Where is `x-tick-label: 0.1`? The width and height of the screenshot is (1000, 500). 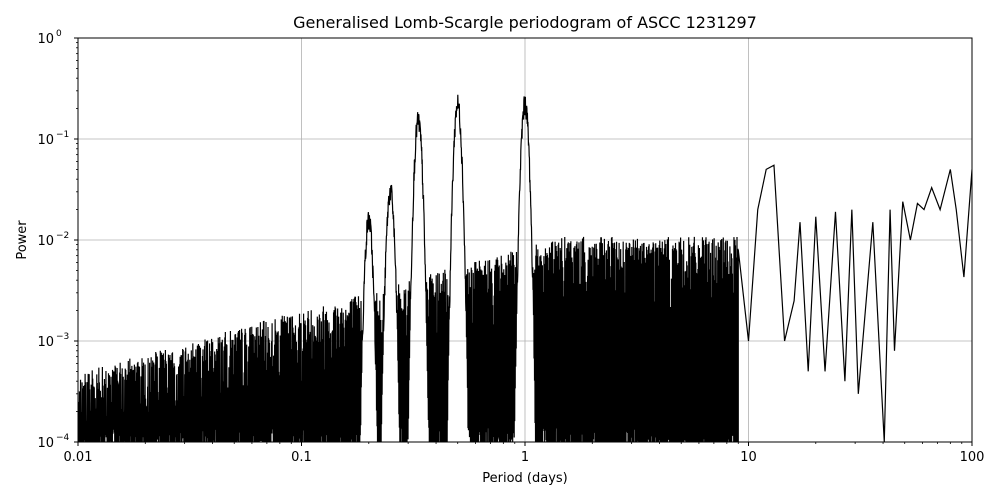 x-tick-label: 0.1 is located at coordinates (301, 457).